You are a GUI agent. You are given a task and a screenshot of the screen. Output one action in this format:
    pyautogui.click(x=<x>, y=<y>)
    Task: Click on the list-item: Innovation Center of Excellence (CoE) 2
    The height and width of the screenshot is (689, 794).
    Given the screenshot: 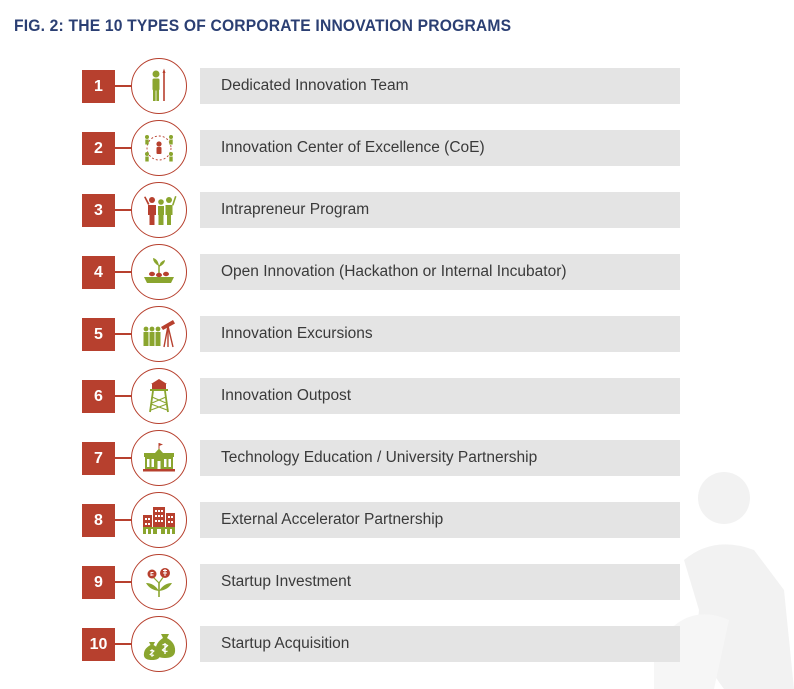 What is the action you would take?
    pyautogui.click(x=397, y=151)
    